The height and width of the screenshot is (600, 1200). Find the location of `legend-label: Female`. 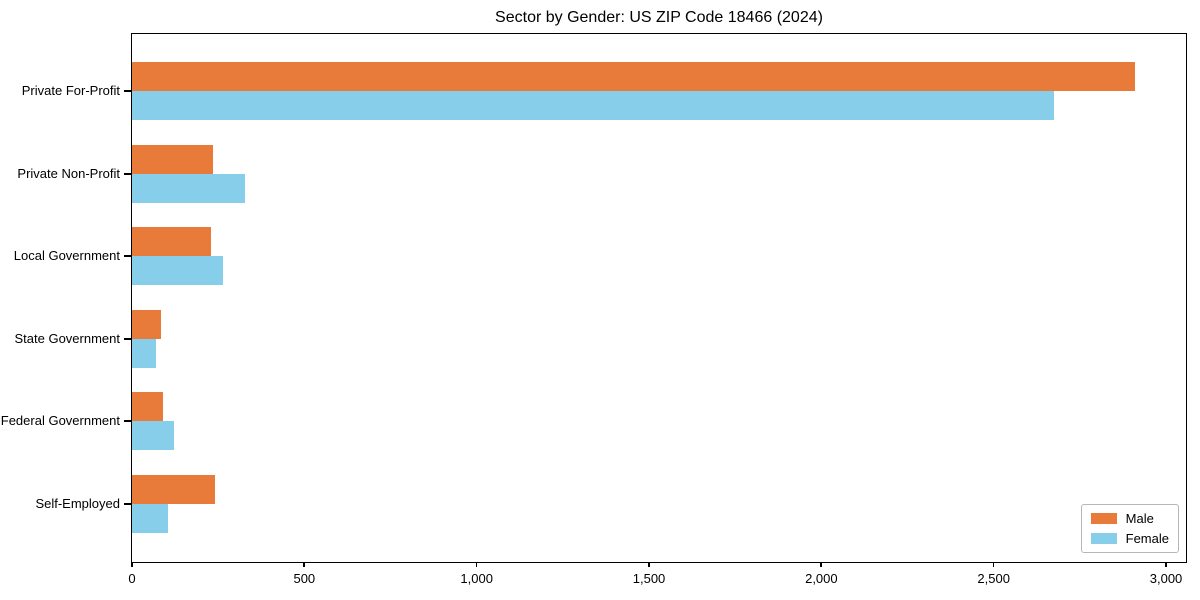

legend-label: Female is located at coordinates (1147, 538).